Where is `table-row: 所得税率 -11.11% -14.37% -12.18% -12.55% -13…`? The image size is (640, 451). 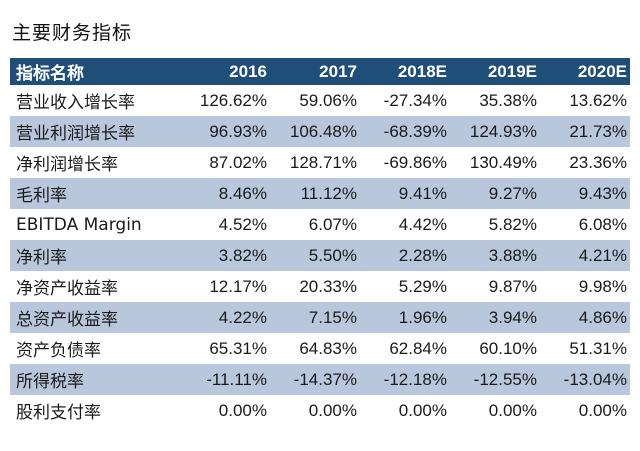
table-row: 所得税率 -11.11% -14.37% -12.18% -12.55% -13… is located at coordinates (320, 379).